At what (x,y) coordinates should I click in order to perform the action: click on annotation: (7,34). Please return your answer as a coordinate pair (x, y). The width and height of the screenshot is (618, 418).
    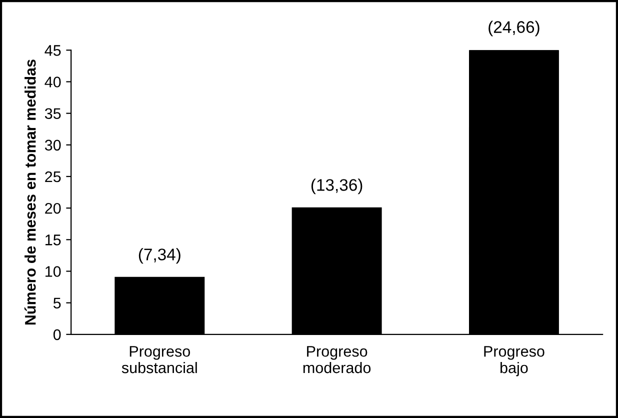
    Looking at the image, I should click on (159, 256).